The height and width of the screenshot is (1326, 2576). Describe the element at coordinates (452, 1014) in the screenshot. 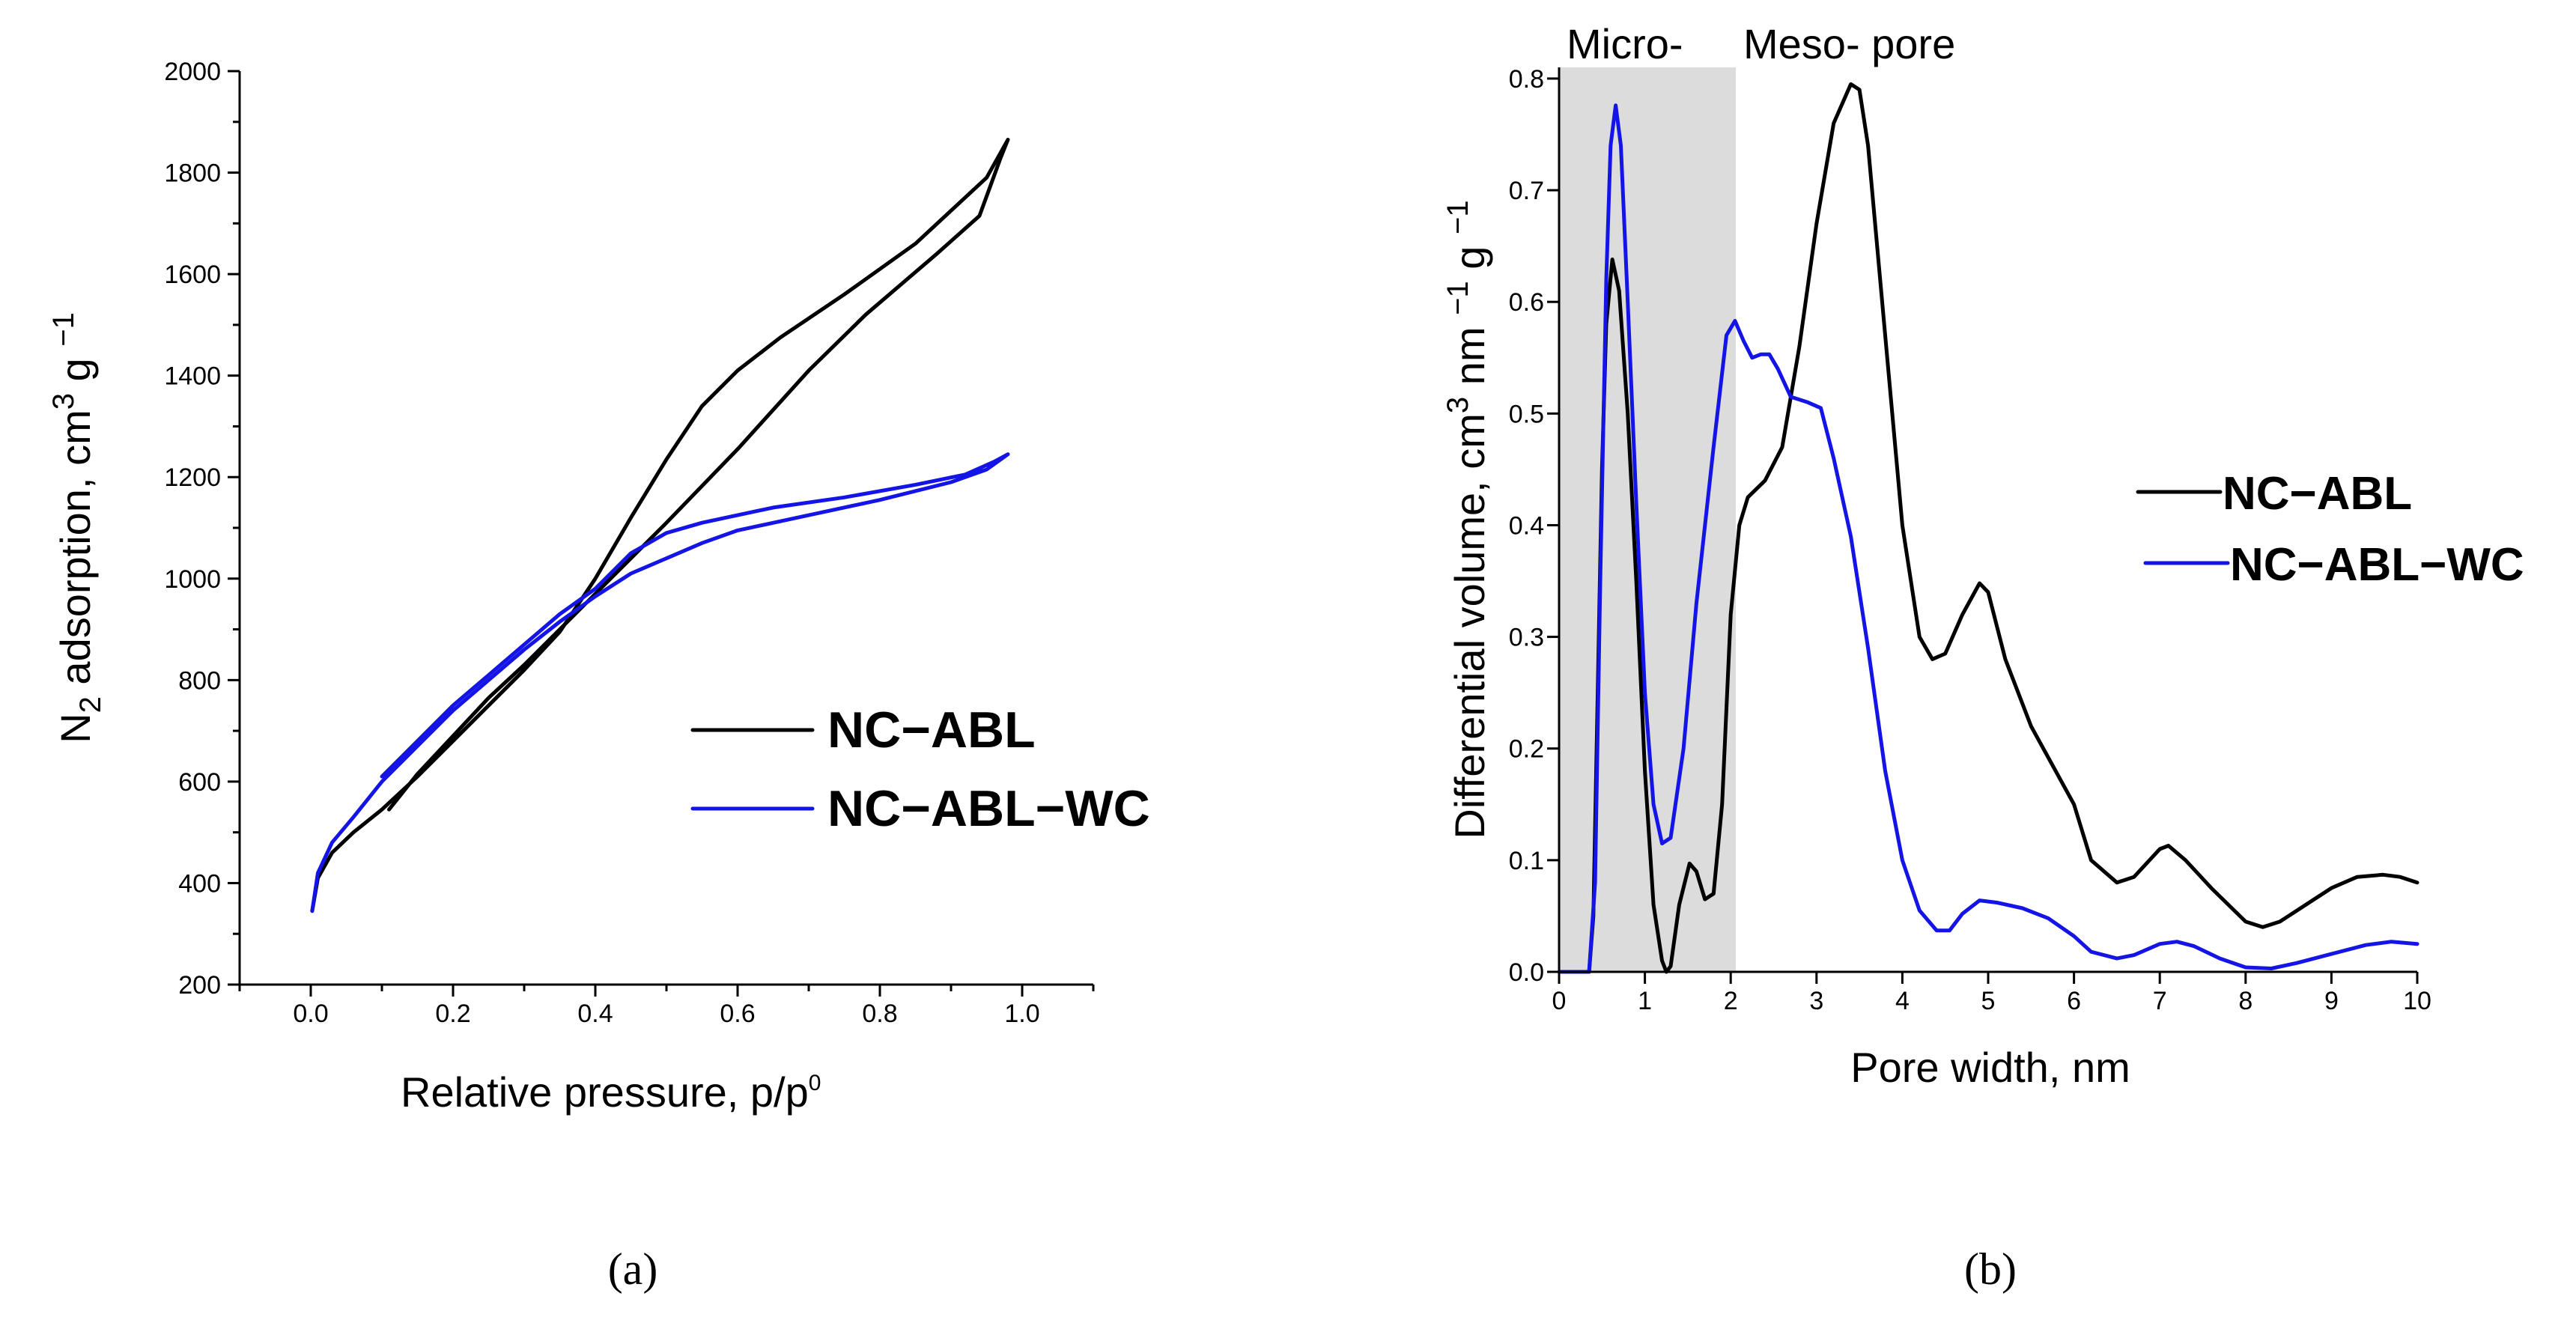

I see `x-tick-label: 0.2` at that location.